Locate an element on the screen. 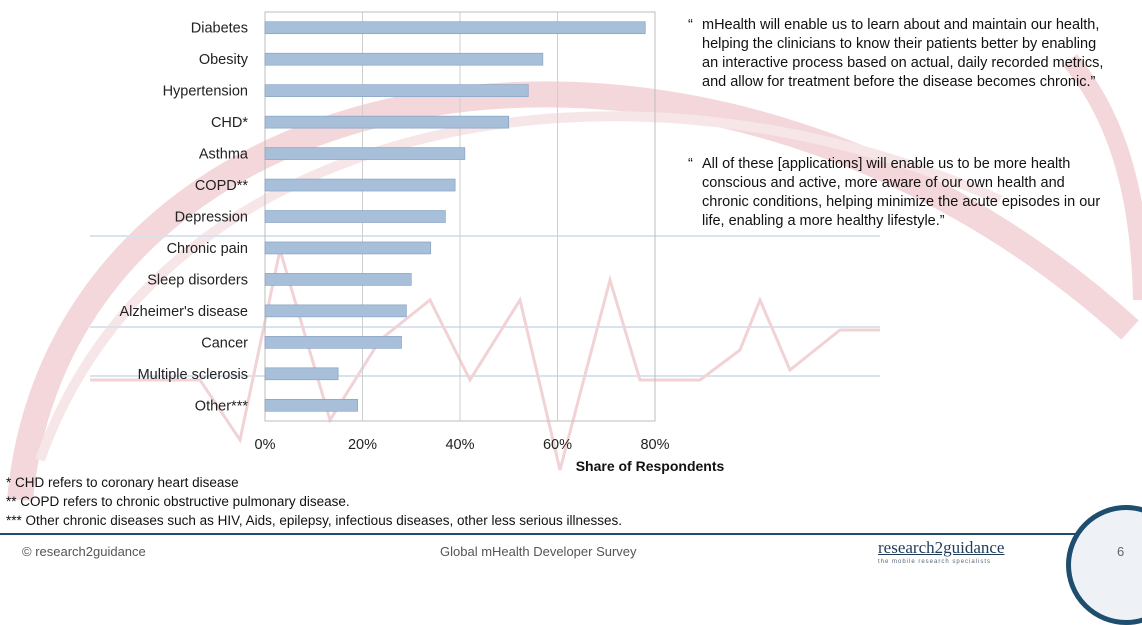 The height and width of the screenshot is (625, 1142). category-label: Diabetes is located at coordinates (219, 29).